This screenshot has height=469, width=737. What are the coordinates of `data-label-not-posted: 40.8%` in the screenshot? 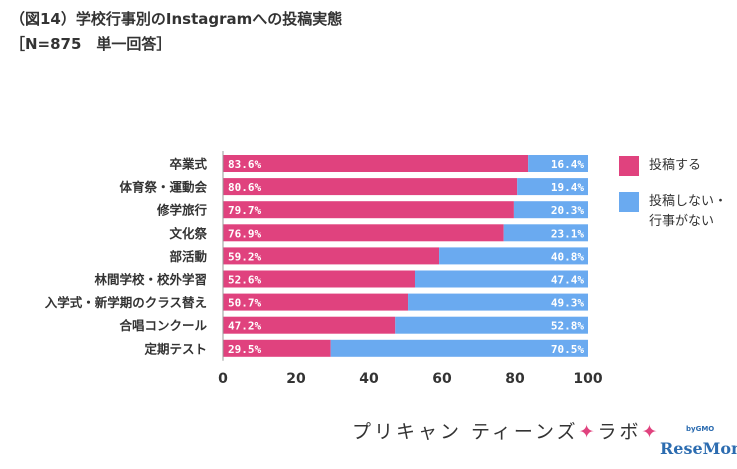 It's located at (567, 256).